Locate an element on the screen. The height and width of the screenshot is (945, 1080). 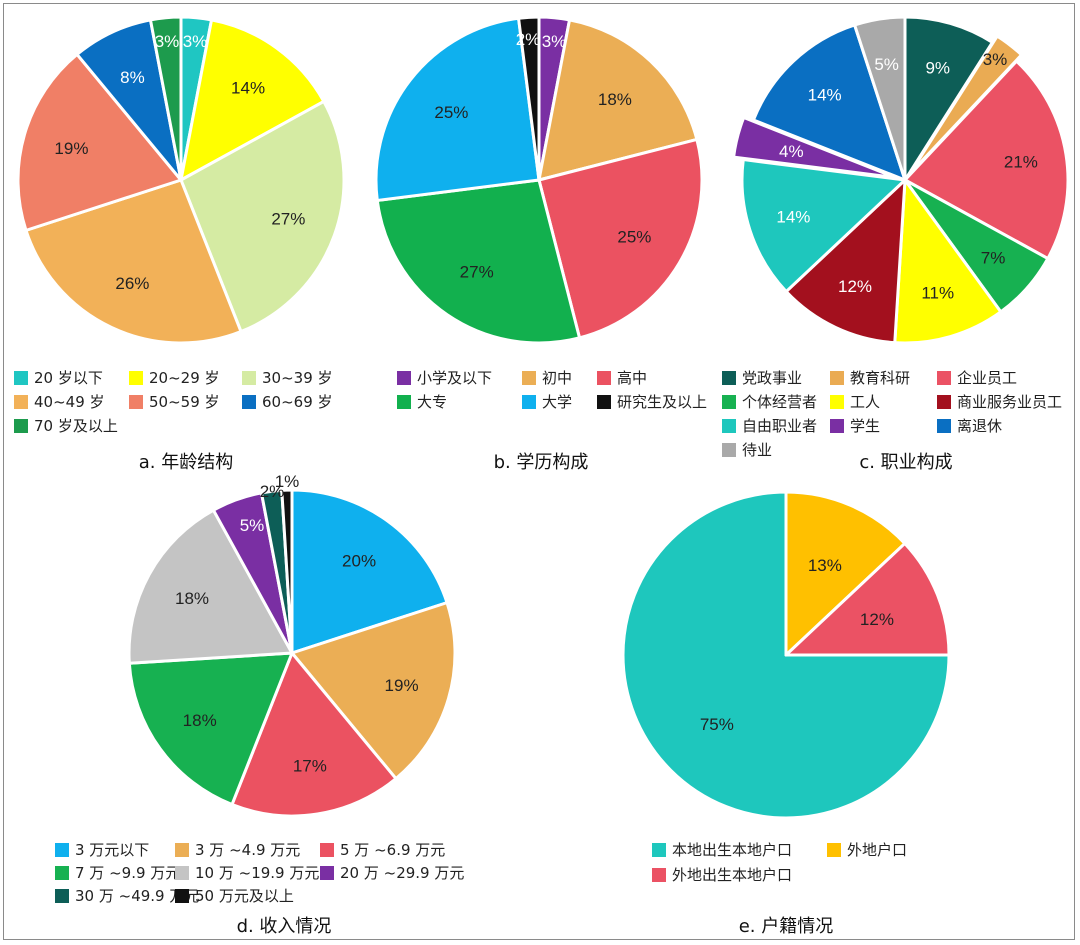
legend-label: 自由职业者 is located at coordinates (780, 426).